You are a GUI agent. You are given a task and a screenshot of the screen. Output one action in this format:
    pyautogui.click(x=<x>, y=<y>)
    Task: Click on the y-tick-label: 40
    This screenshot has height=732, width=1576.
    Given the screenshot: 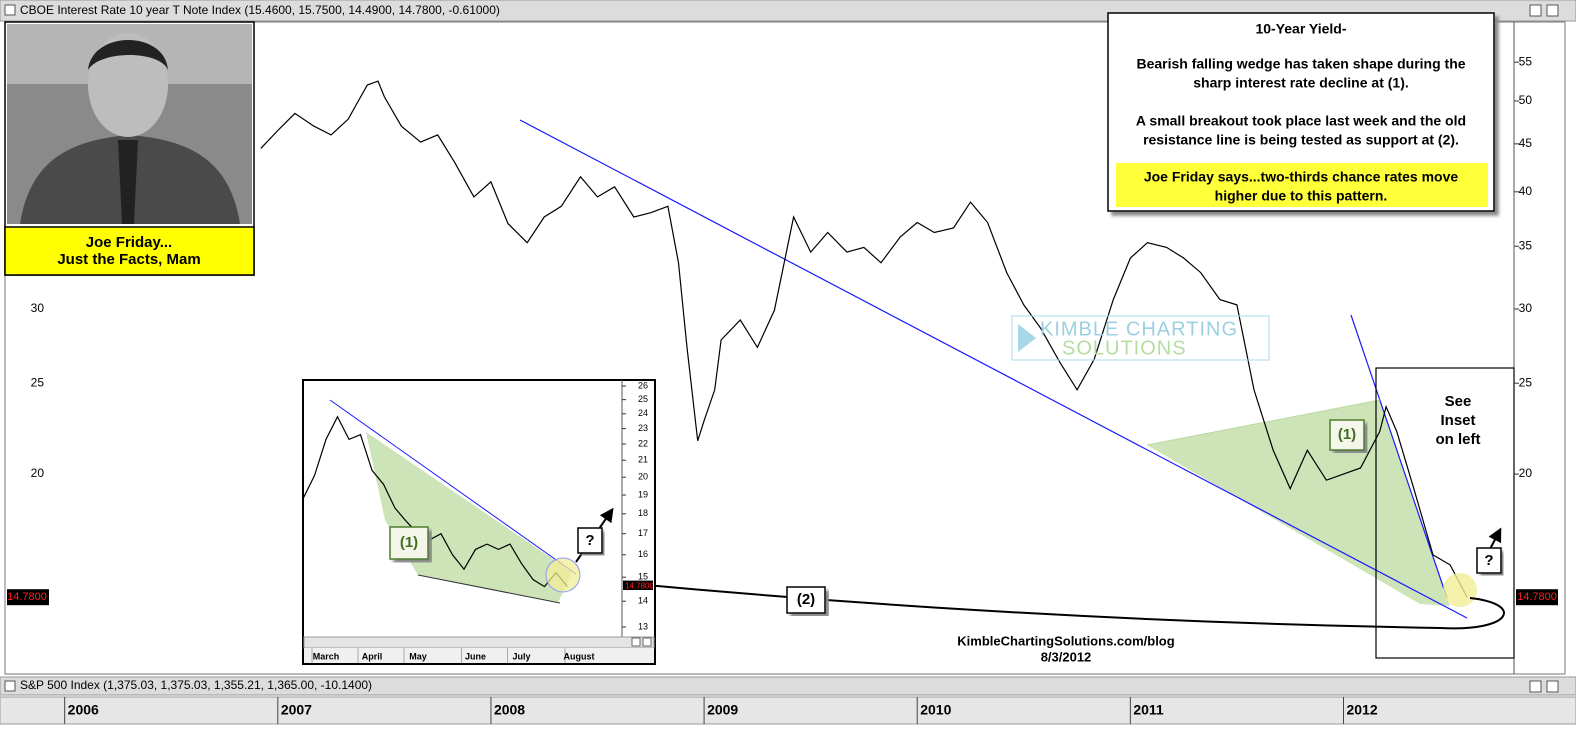 What is the action you would take?
    pyautogui.click(x=1526, y=191)
    